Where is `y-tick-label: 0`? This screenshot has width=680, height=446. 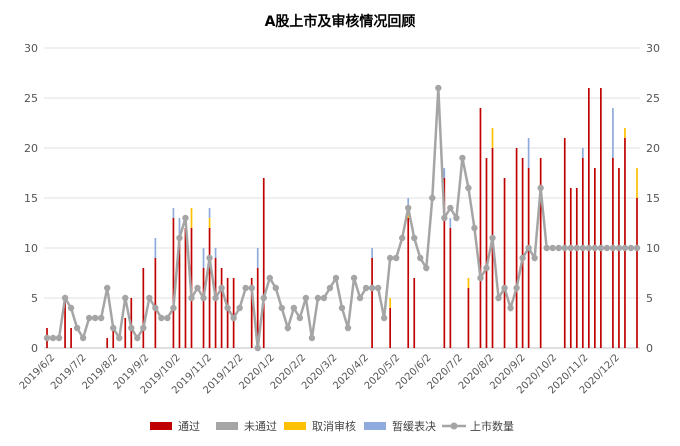 y-tick-label: 0 is located at coordinates (34, 348).